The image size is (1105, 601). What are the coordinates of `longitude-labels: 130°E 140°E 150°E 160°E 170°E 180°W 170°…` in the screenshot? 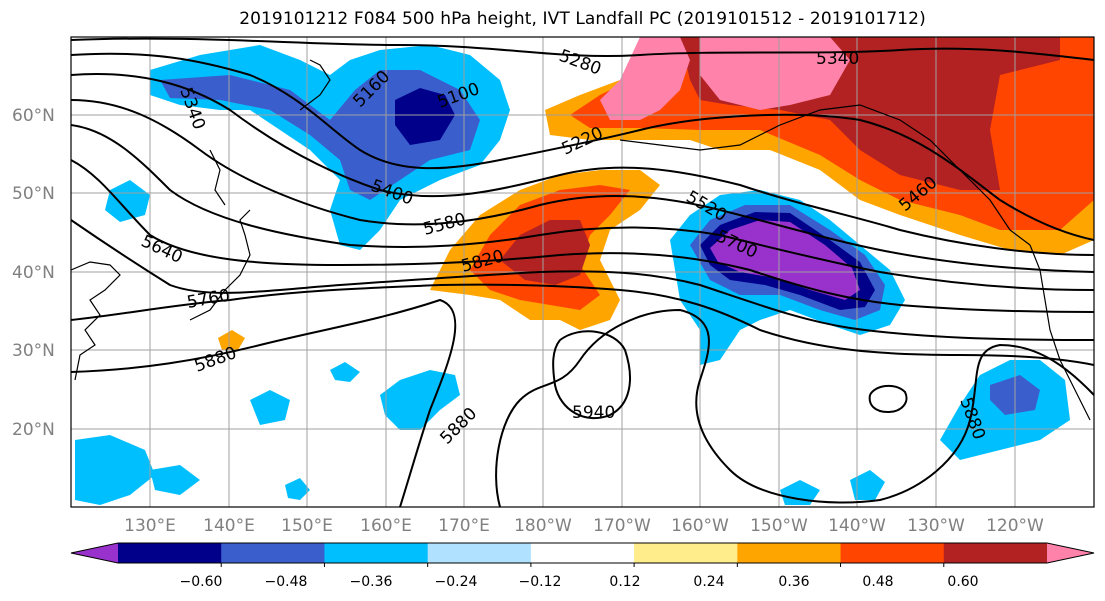 It's located at (584, 526).